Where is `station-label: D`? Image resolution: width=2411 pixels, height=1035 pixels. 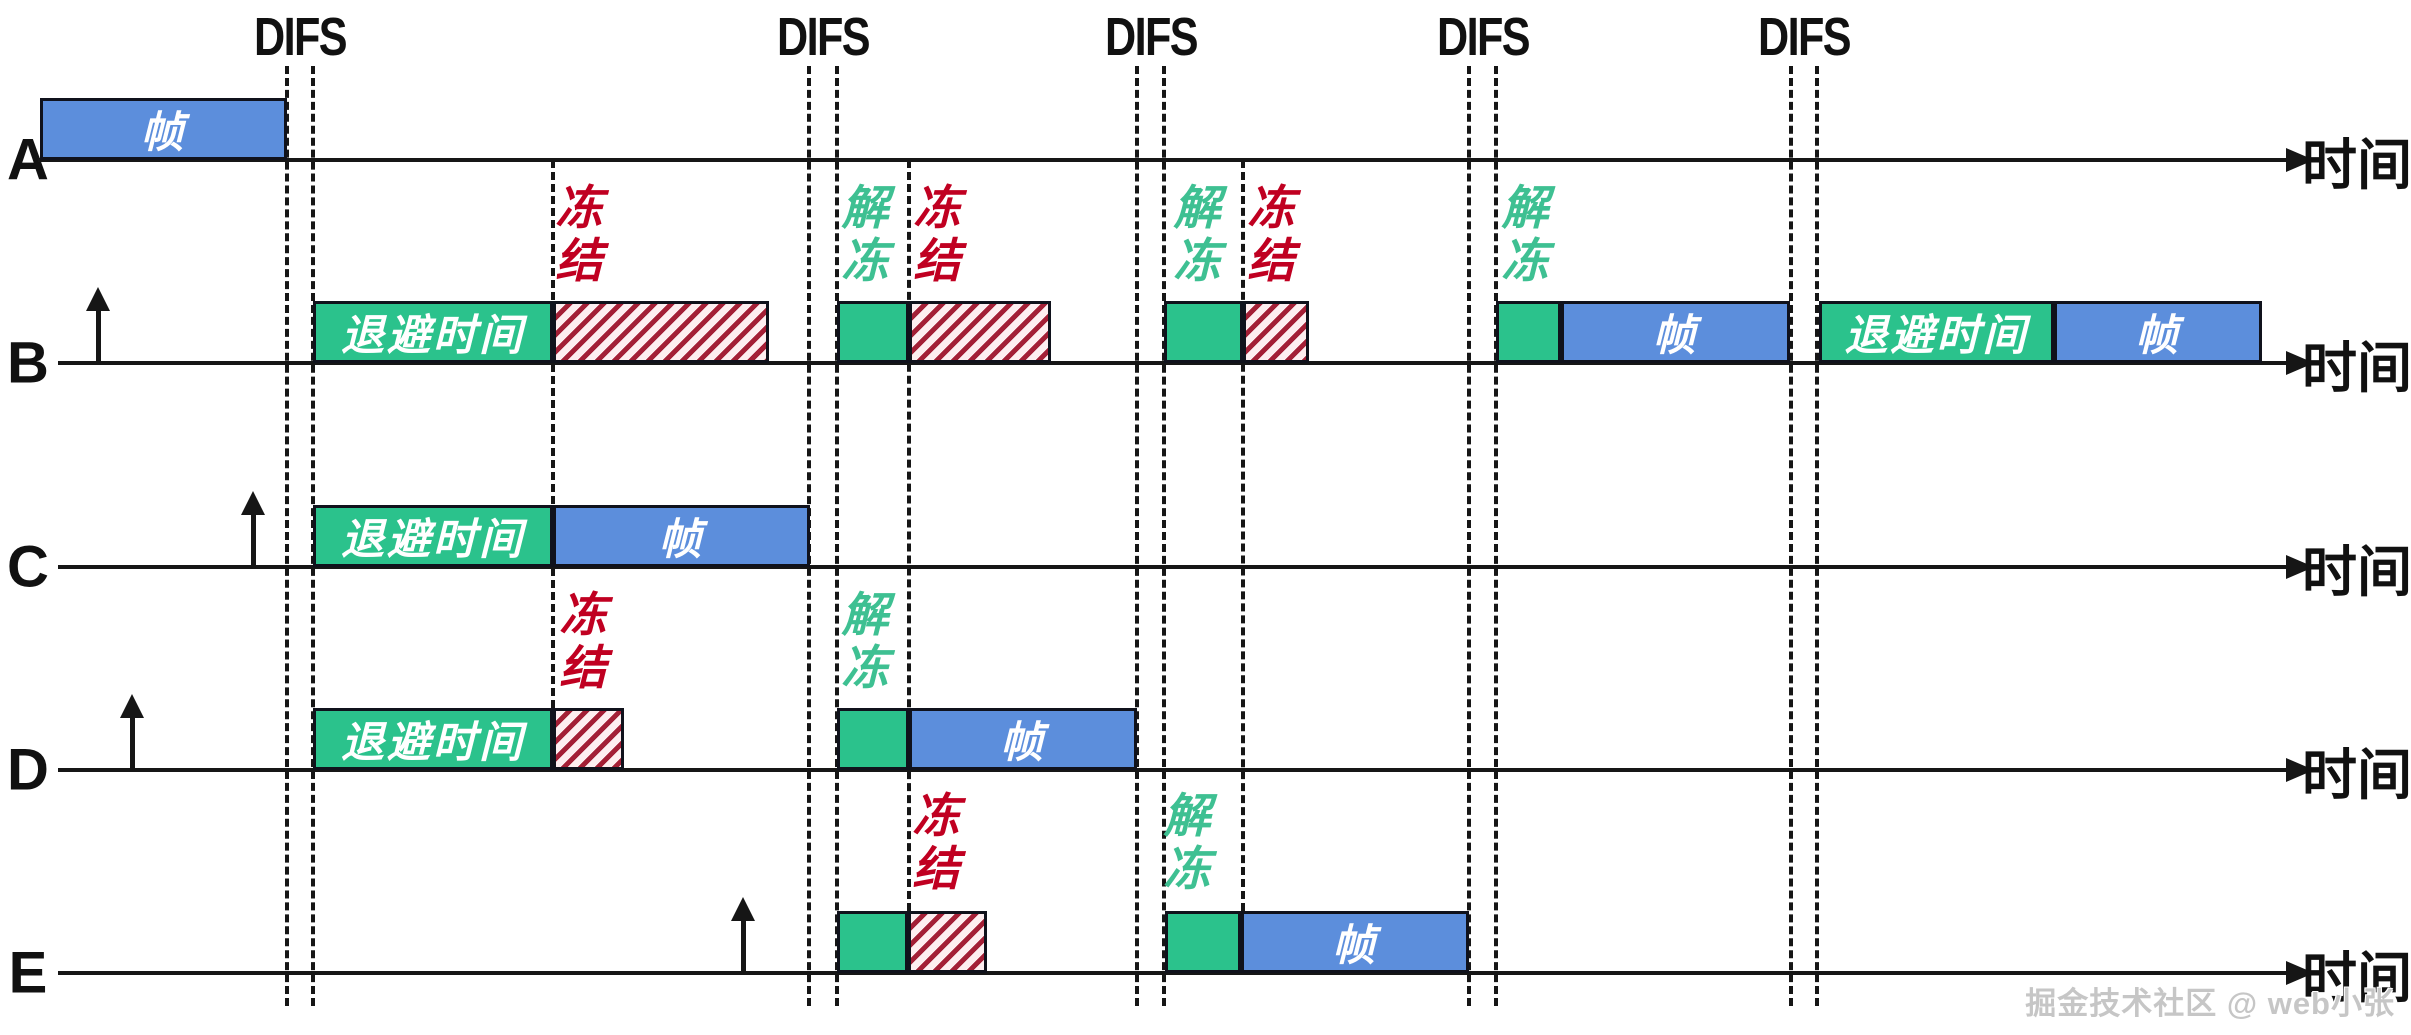
station-label: D is located at coordinates (28, 770).